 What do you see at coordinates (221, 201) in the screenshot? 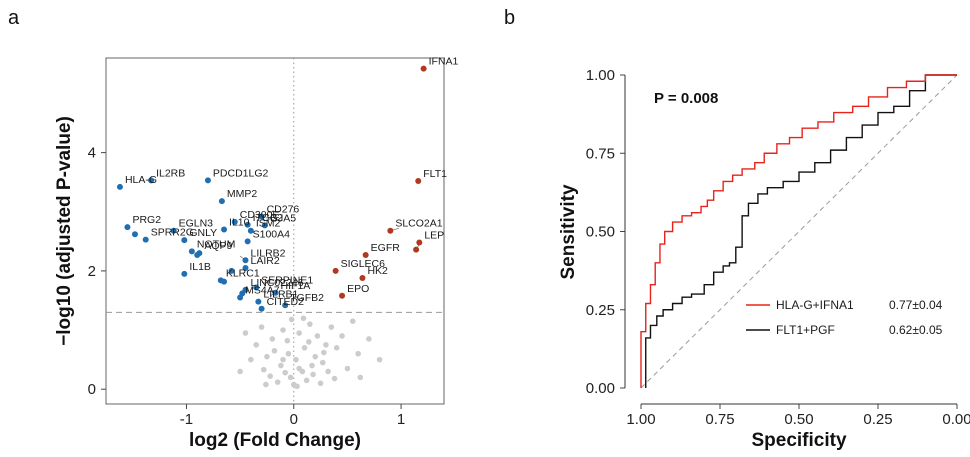
I see `mmp2-point` at bounding box center [221, 201].